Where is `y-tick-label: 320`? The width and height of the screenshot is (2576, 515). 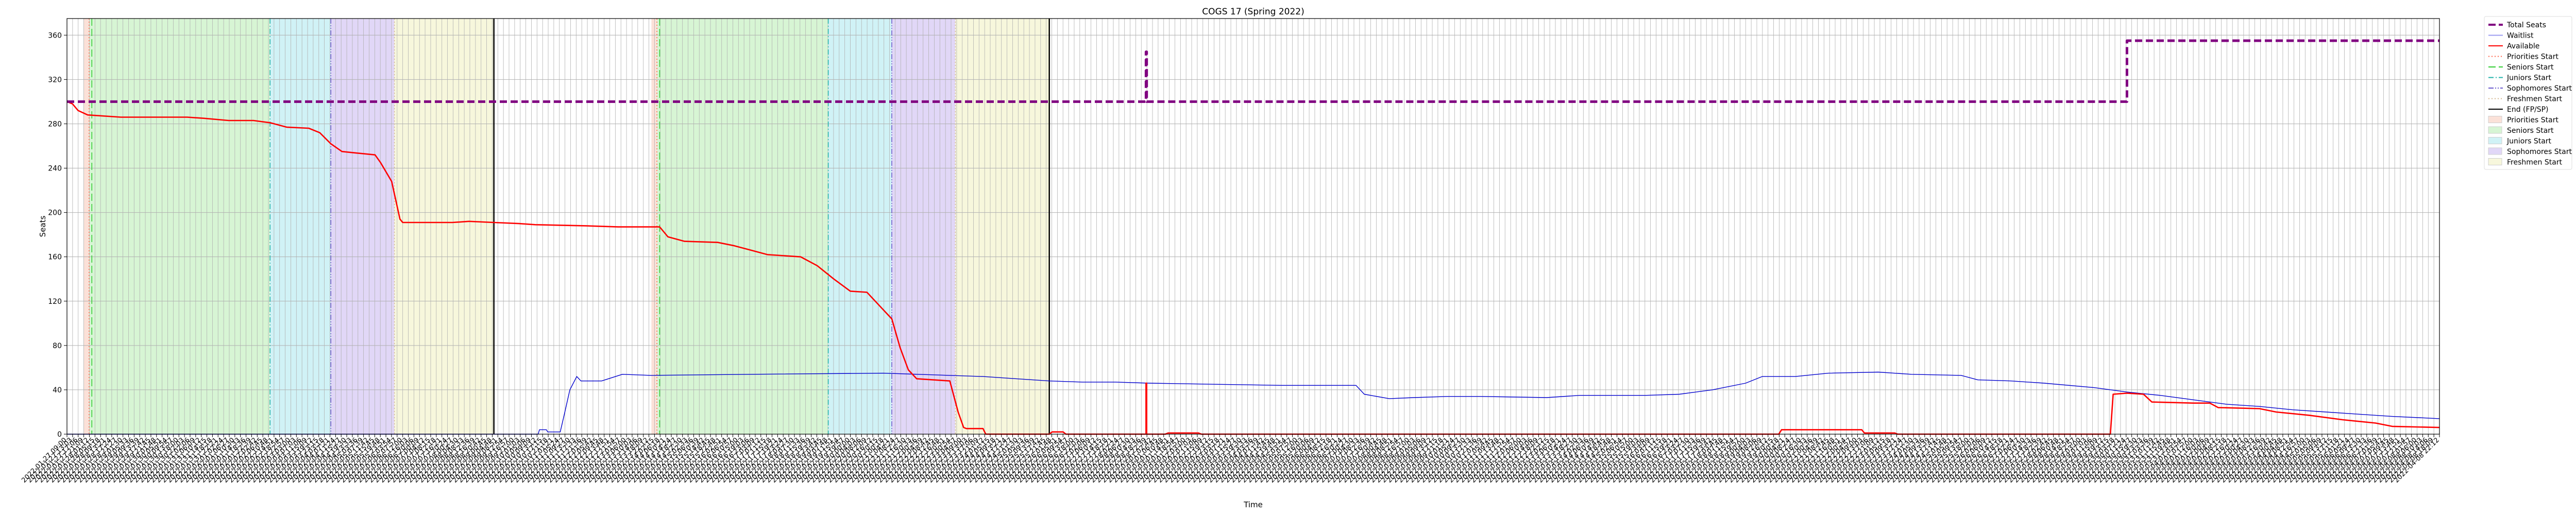 y-tick-label: 320 is located at coordinates (55, 80).